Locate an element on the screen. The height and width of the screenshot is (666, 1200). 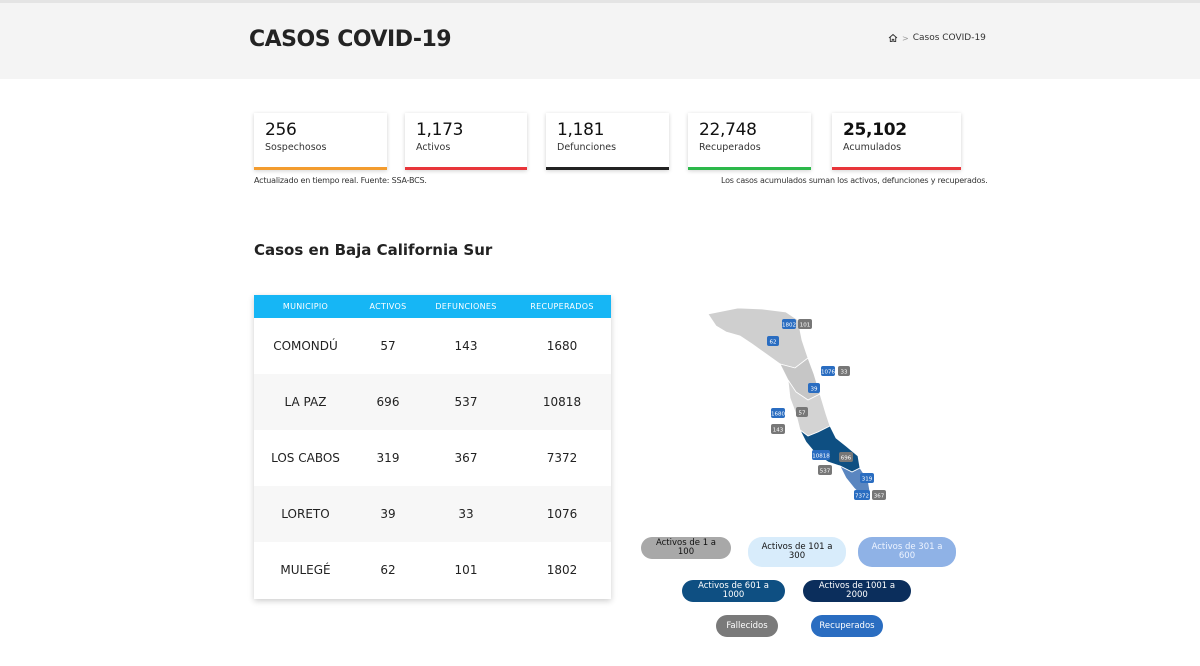
map-label-mulege-activos: 62 is located at coordinates (773, 341).